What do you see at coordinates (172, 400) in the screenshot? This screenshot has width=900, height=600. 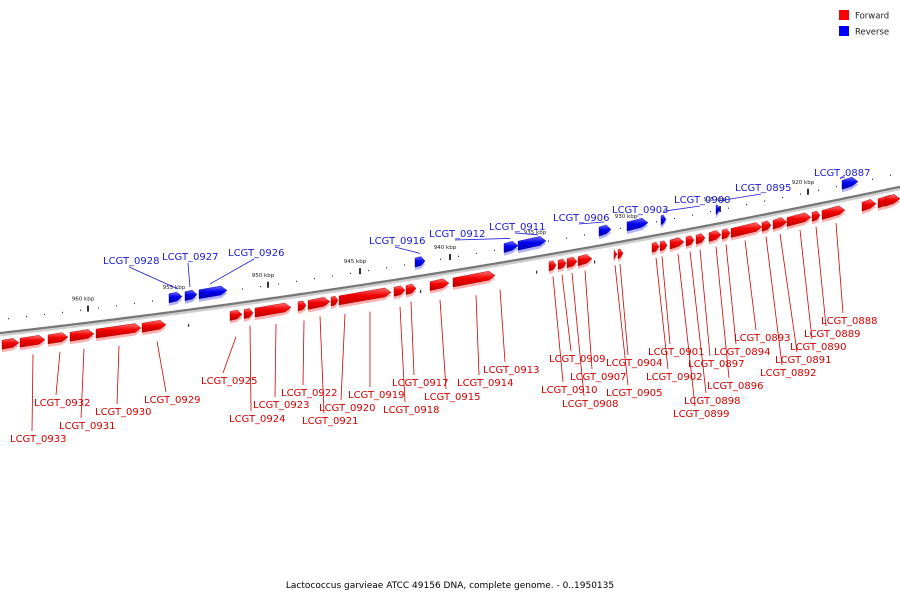 I see `forward-gene-label: LCGT_0929` at bounding box center [172, 400].